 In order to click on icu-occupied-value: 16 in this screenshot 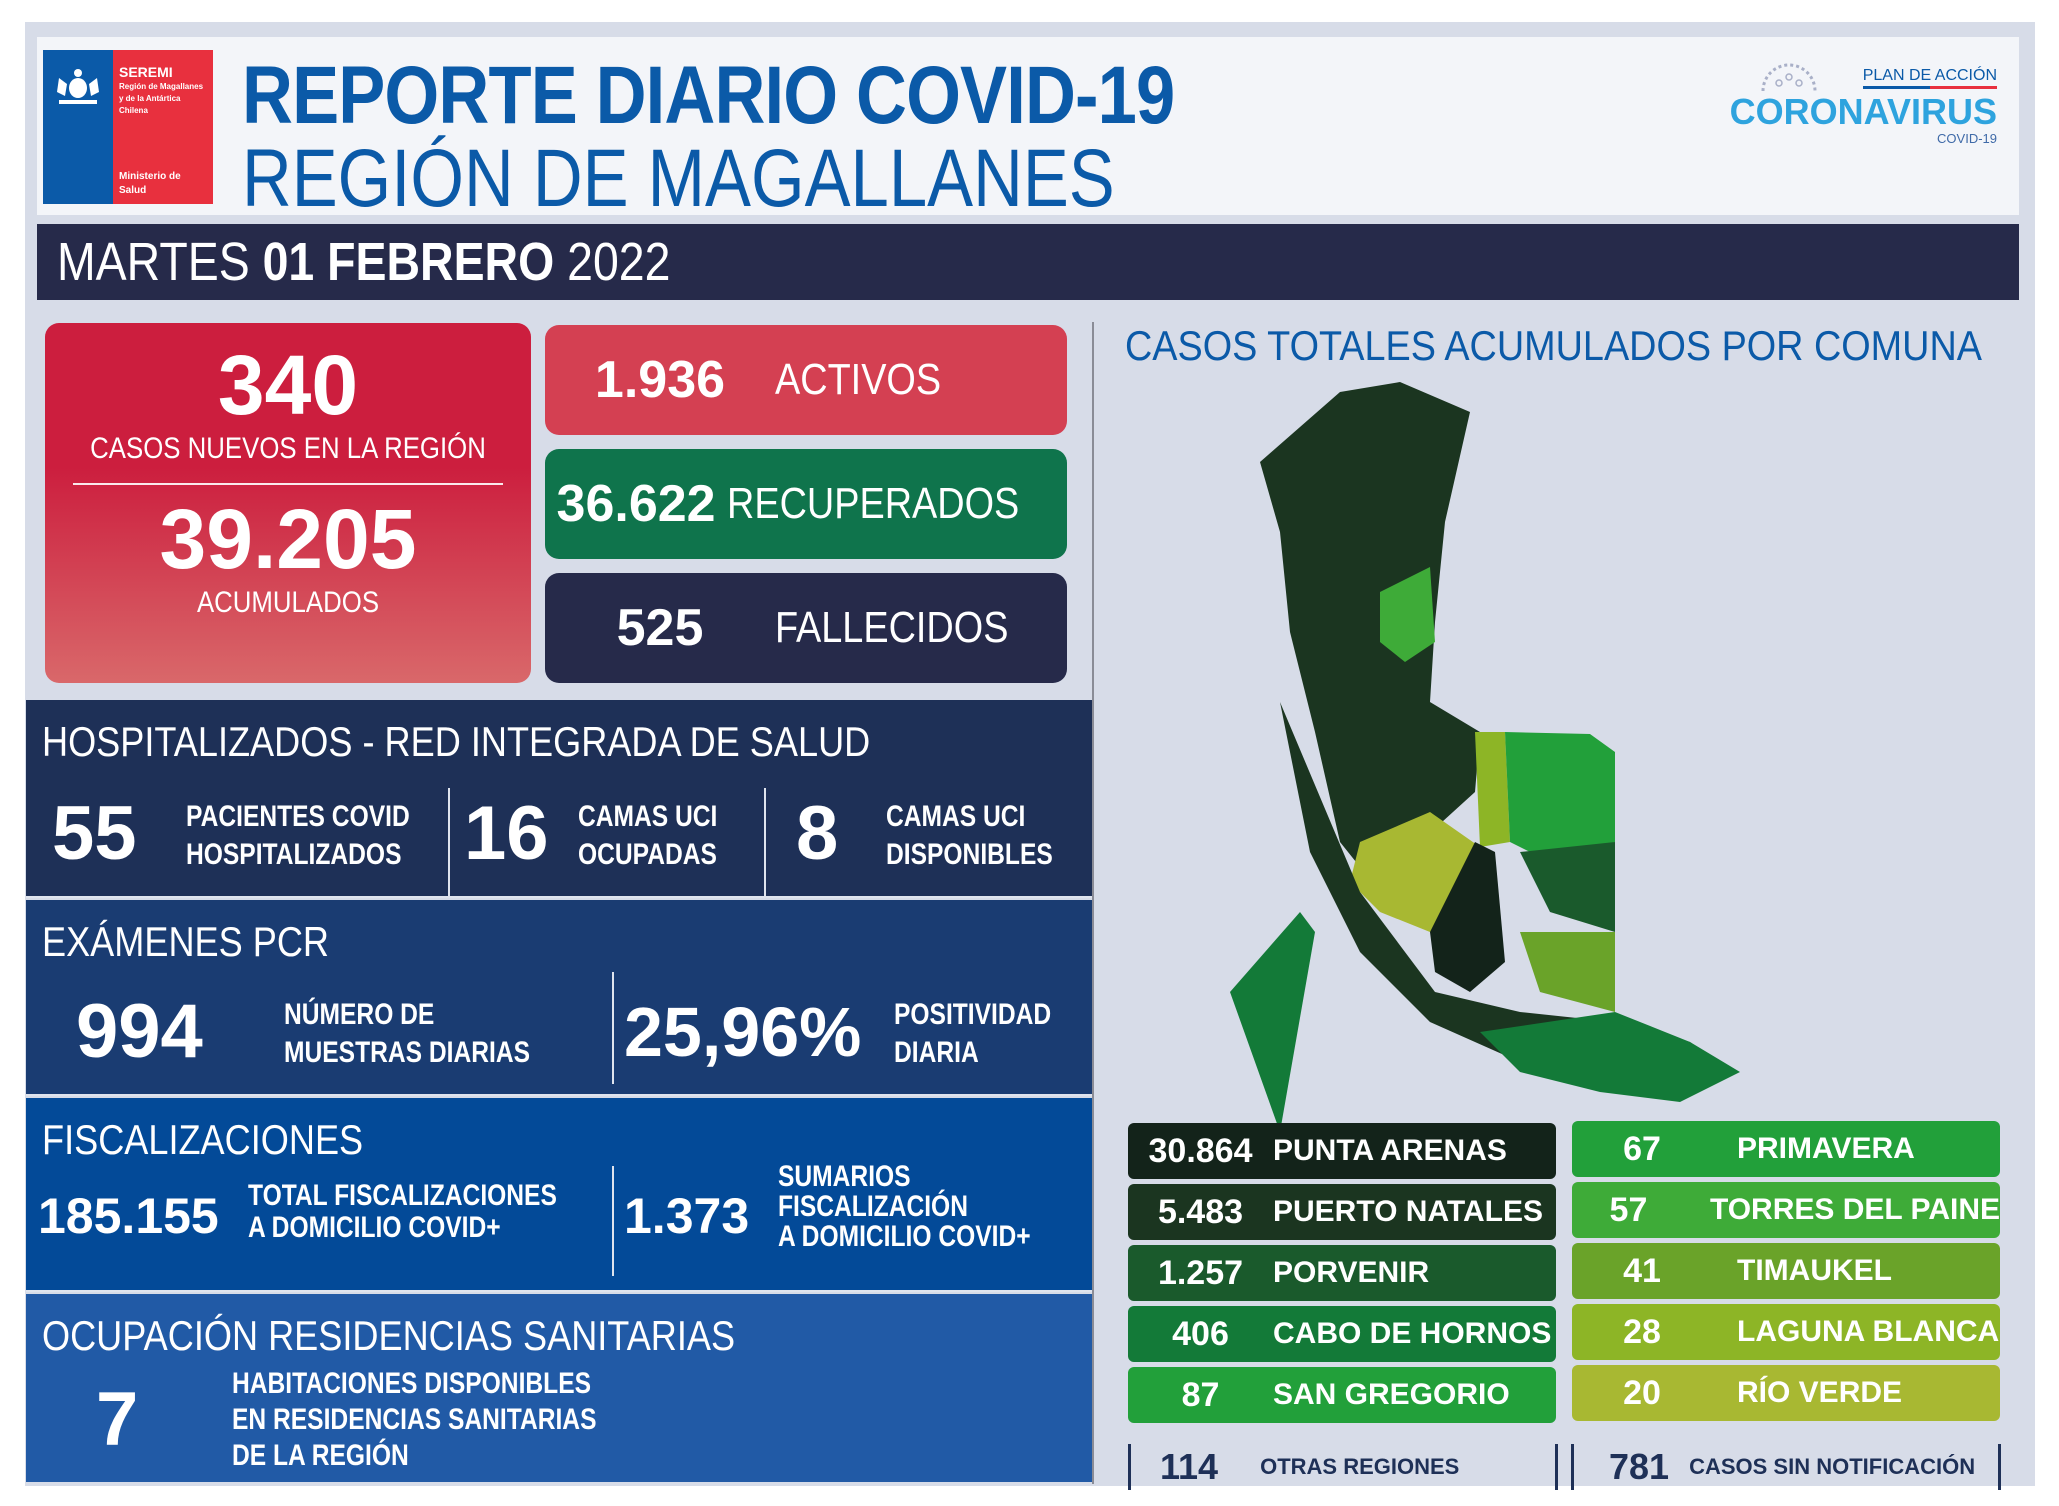, I will do `click(506, 833)`.